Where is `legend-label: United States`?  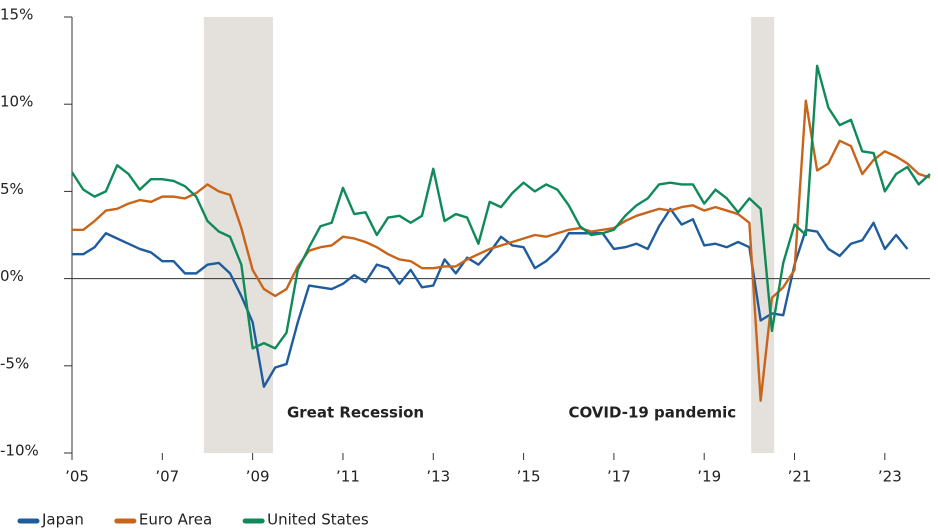 legend-label: United States is located at coordinates (318, 520).